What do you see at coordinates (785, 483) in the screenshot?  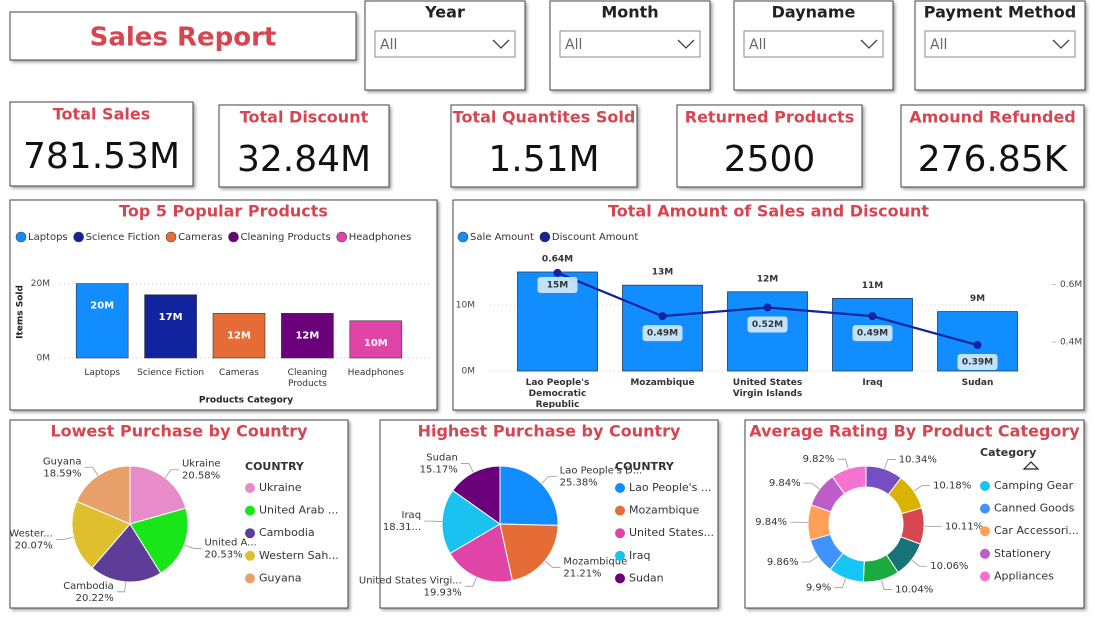 I see `slice-value-label: 9.84%` at bounding box center [785, 483].